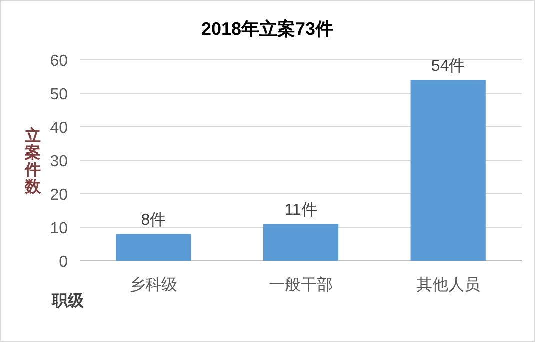 This screenshot has width=535, height=342. What do you see at coordinates (59, 95) in the screenshot?
I see `y-tick-label: 50` at bounding box center [59, 95].